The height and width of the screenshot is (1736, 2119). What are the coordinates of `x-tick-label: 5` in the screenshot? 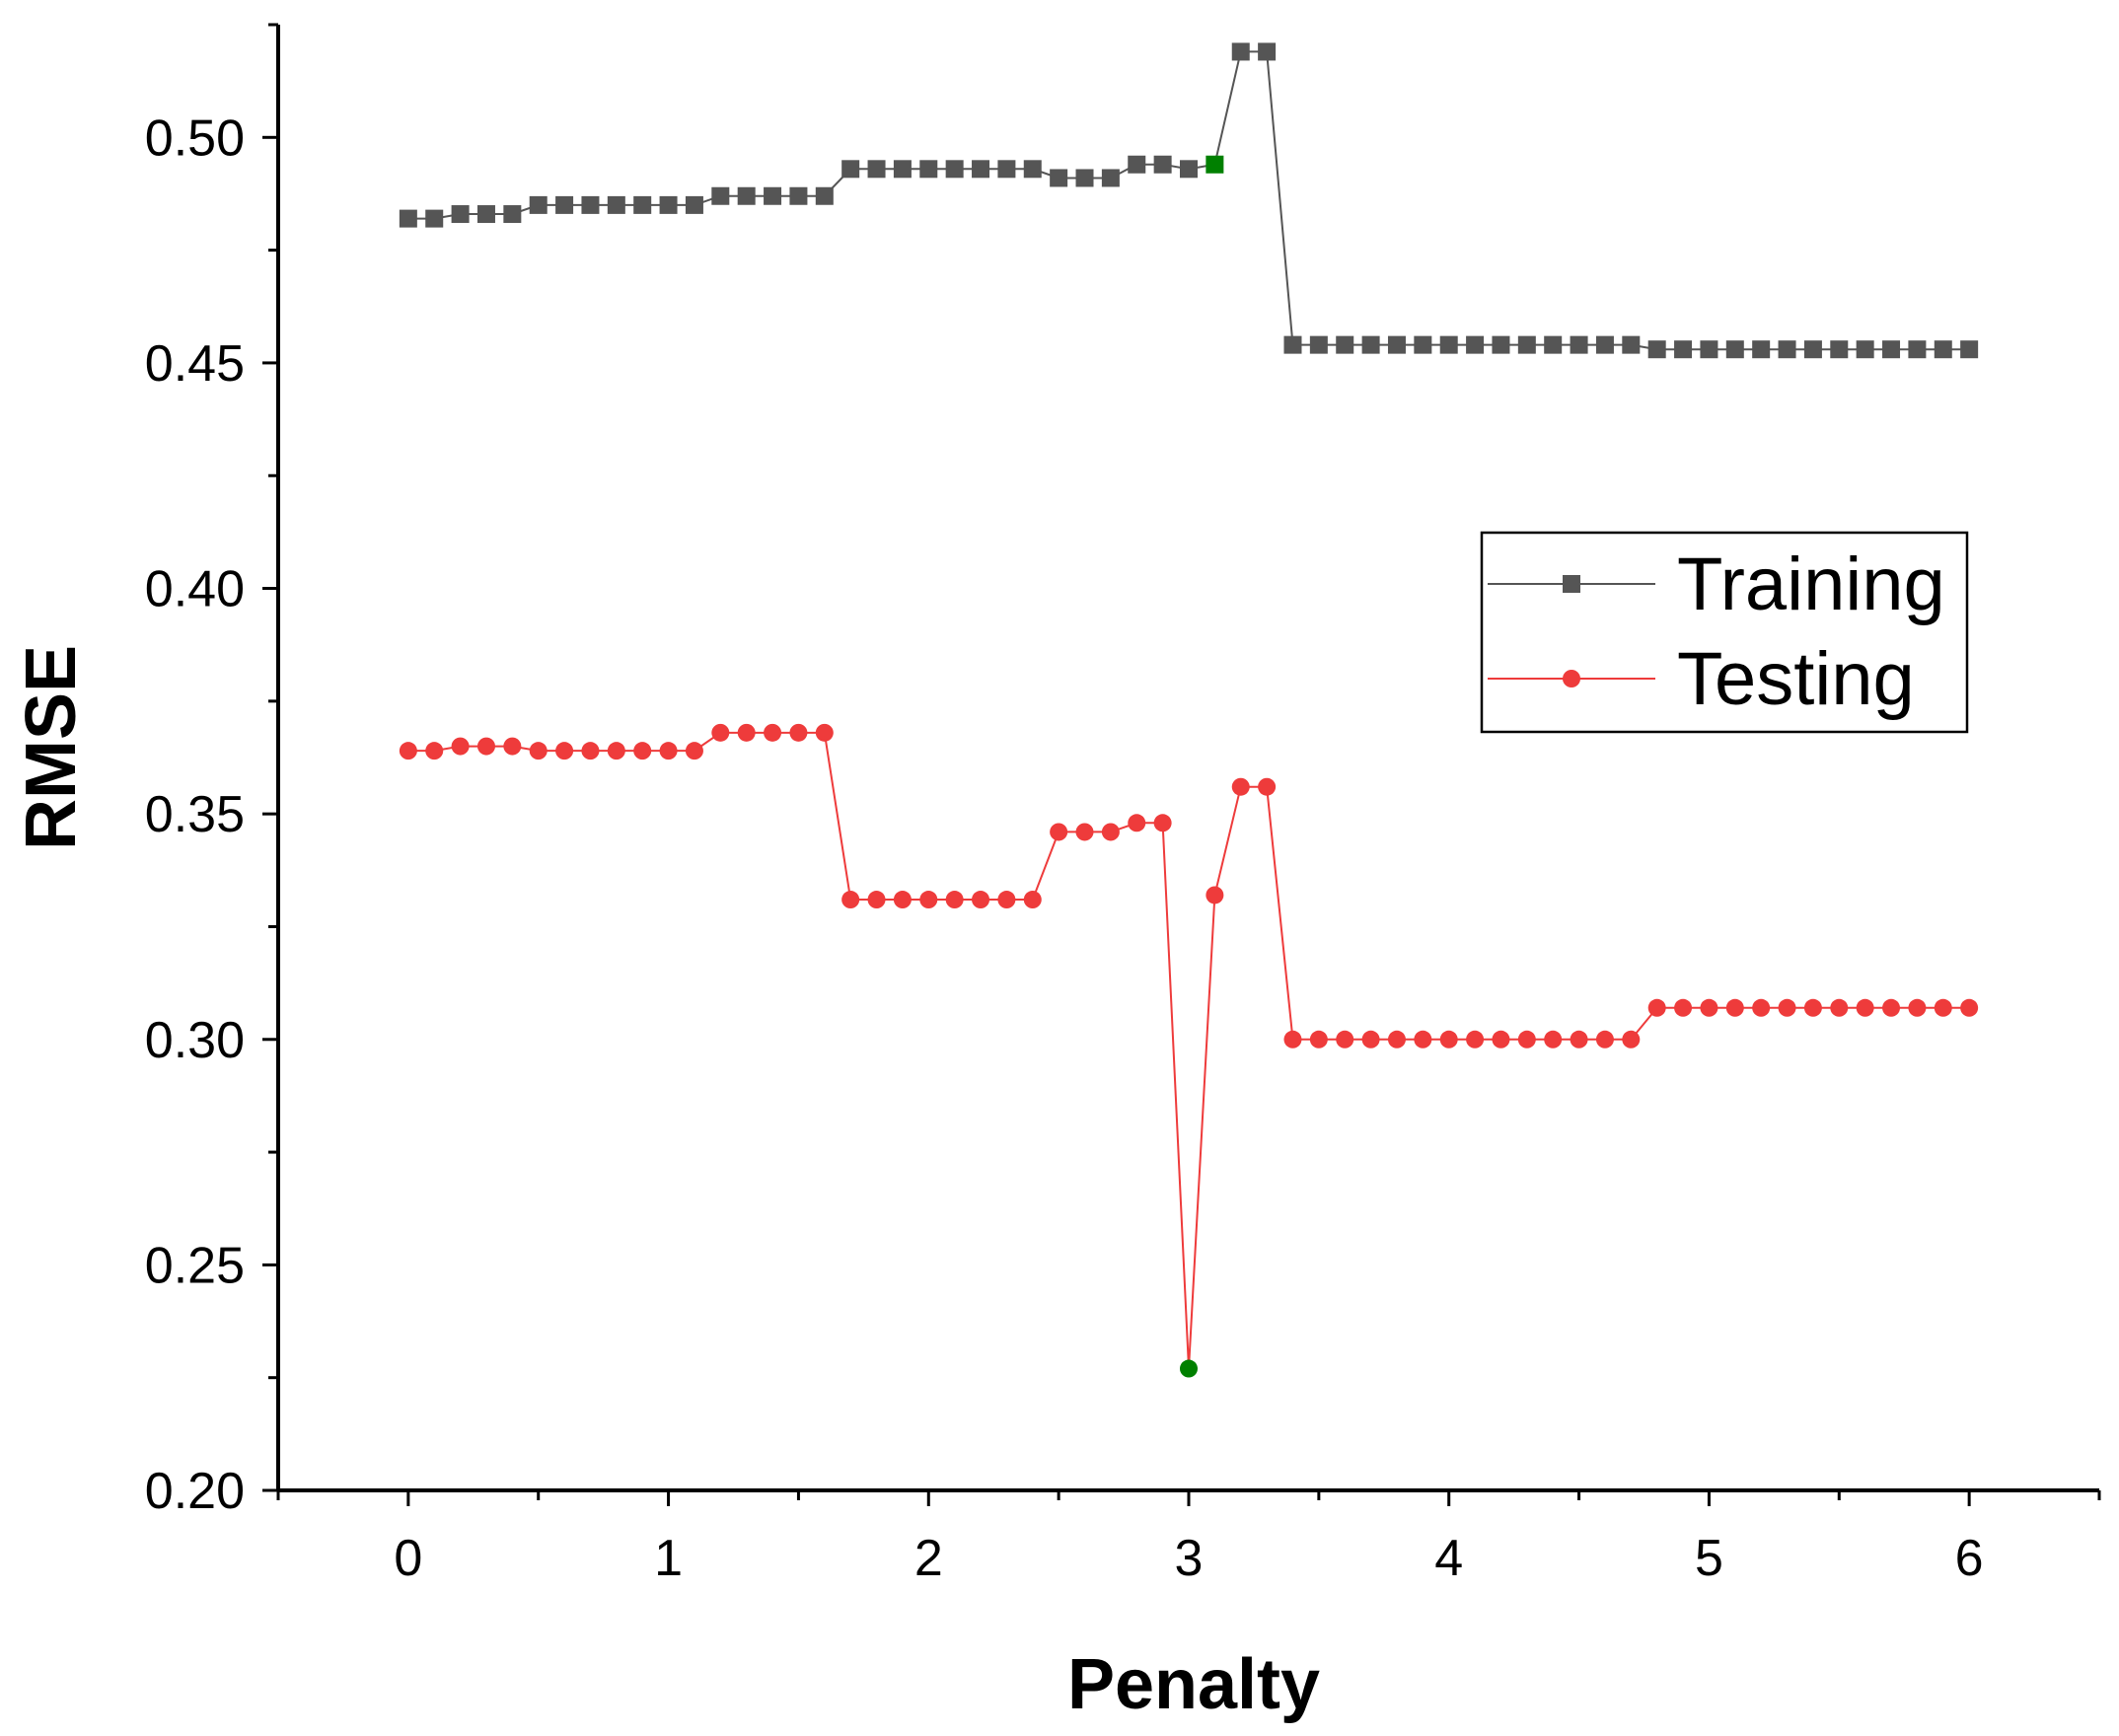 It's located at (1709, 1558).